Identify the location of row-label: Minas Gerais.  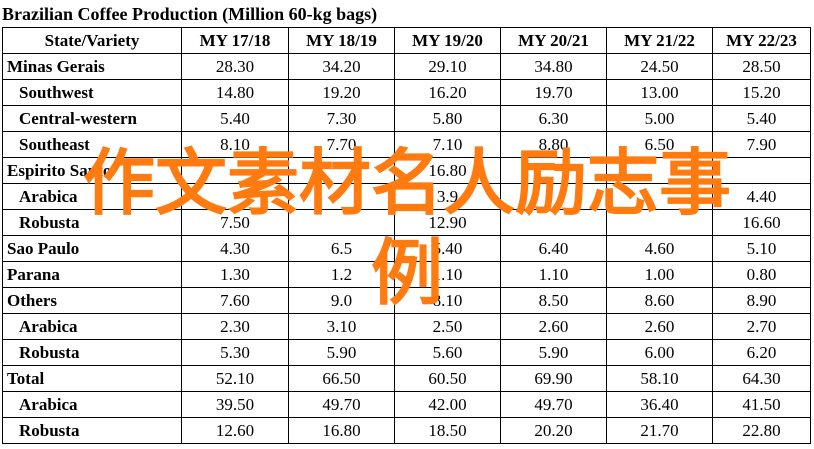
(92, 66).